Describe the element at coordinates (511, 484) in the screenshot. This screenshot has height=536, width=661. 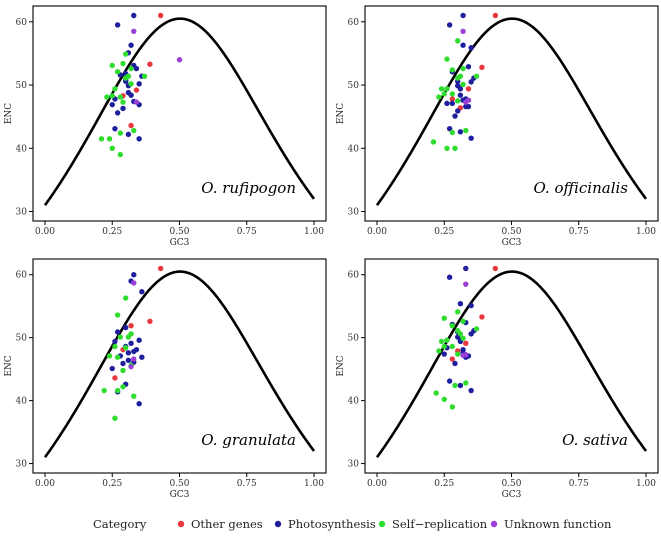
I see `panel-4-x-tick-label-3: 0.50` at that location.